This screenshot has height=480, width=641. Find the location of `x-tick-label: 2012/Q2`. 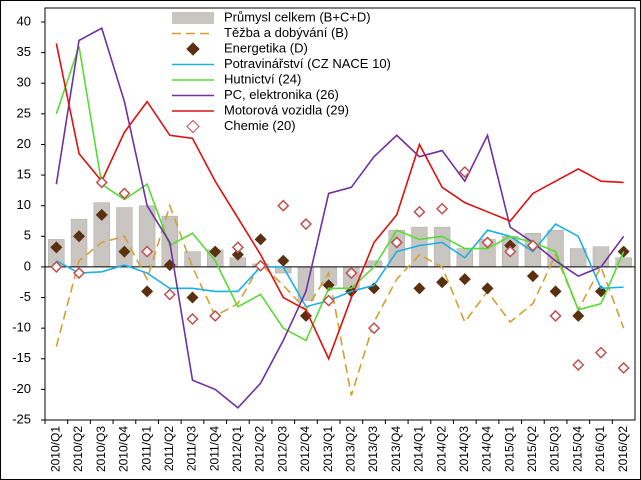

x-tick-label: 2012/Q2 is located at coordinates (260, 449).